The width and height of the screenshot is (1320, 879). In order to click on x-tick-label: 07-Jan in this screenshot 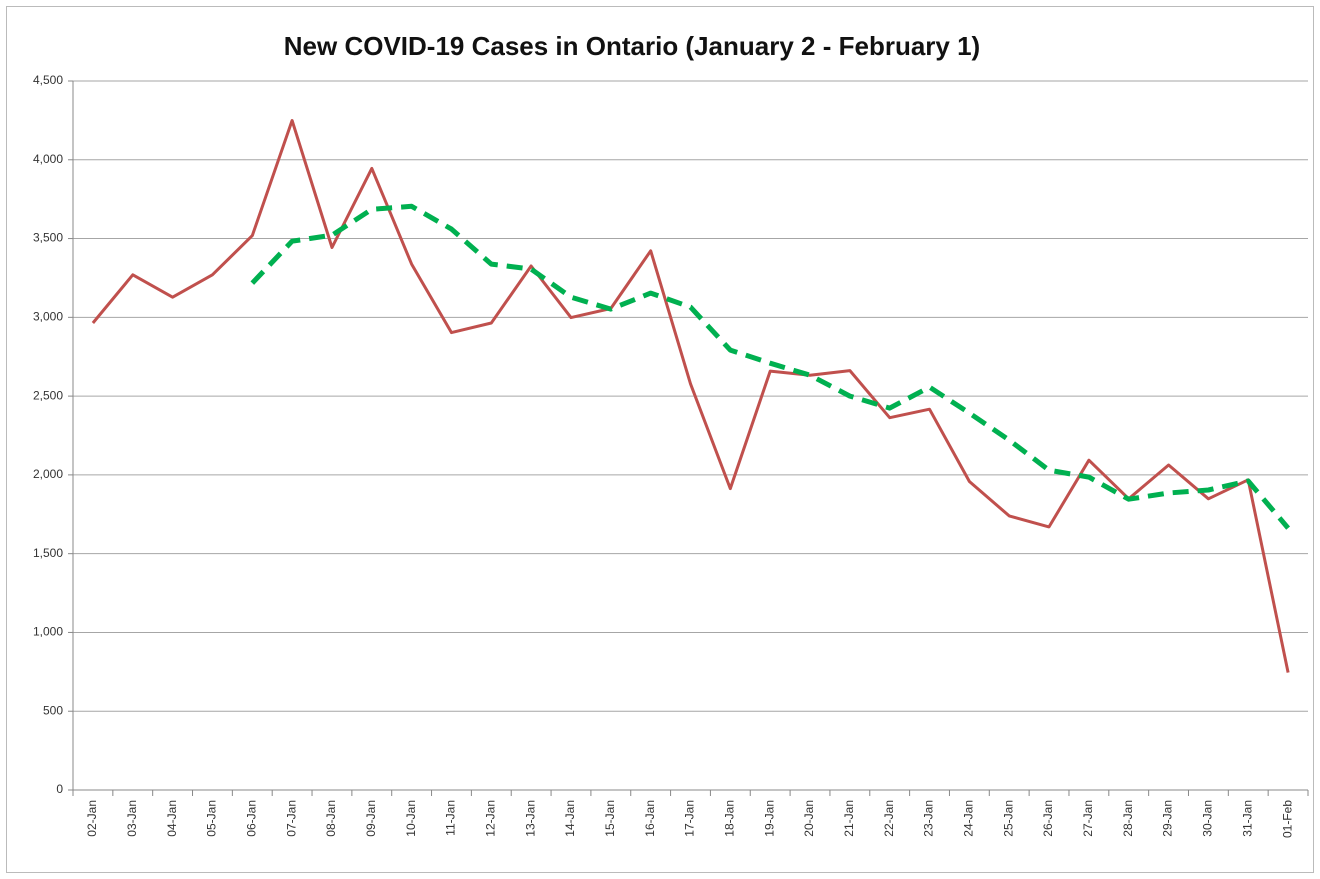, I will do `click(291, 818)`.